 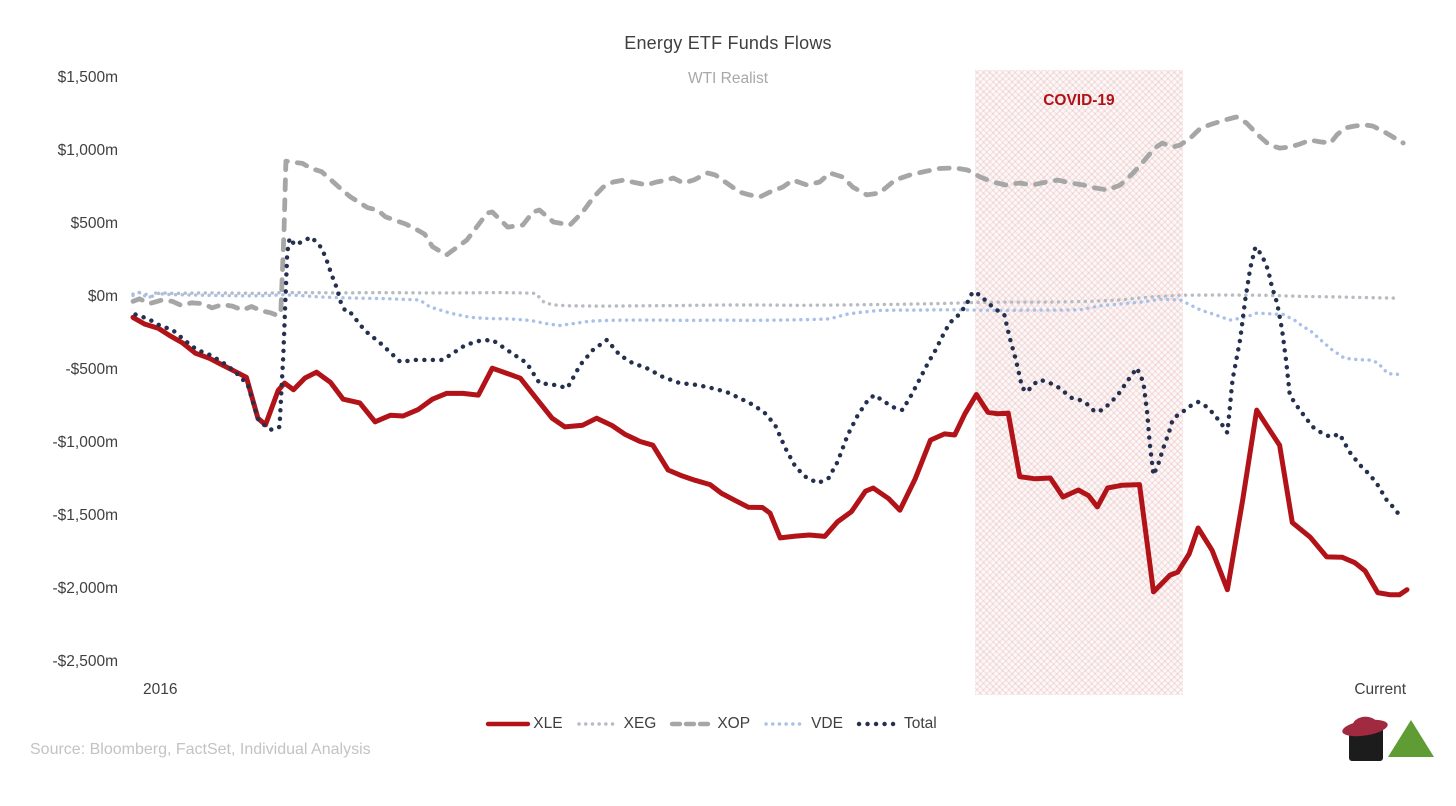 I want to click on legend-item-xop: XOP, so click(x=709, y=724).